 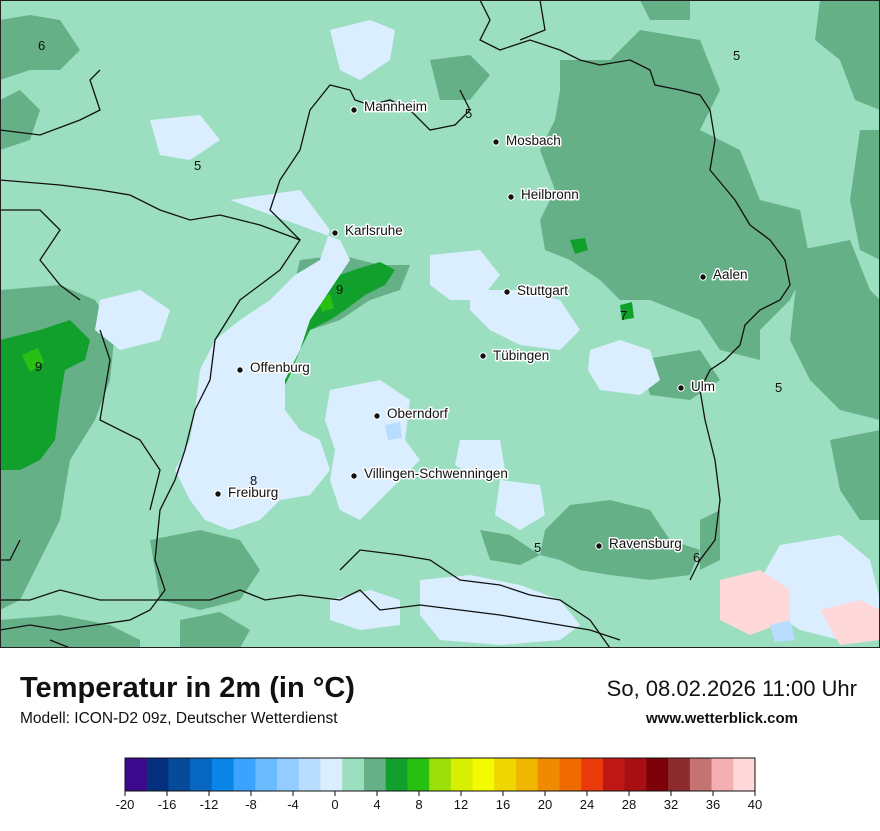 I want to click on legend-tick-label: -4, so click(x=293, y=804).